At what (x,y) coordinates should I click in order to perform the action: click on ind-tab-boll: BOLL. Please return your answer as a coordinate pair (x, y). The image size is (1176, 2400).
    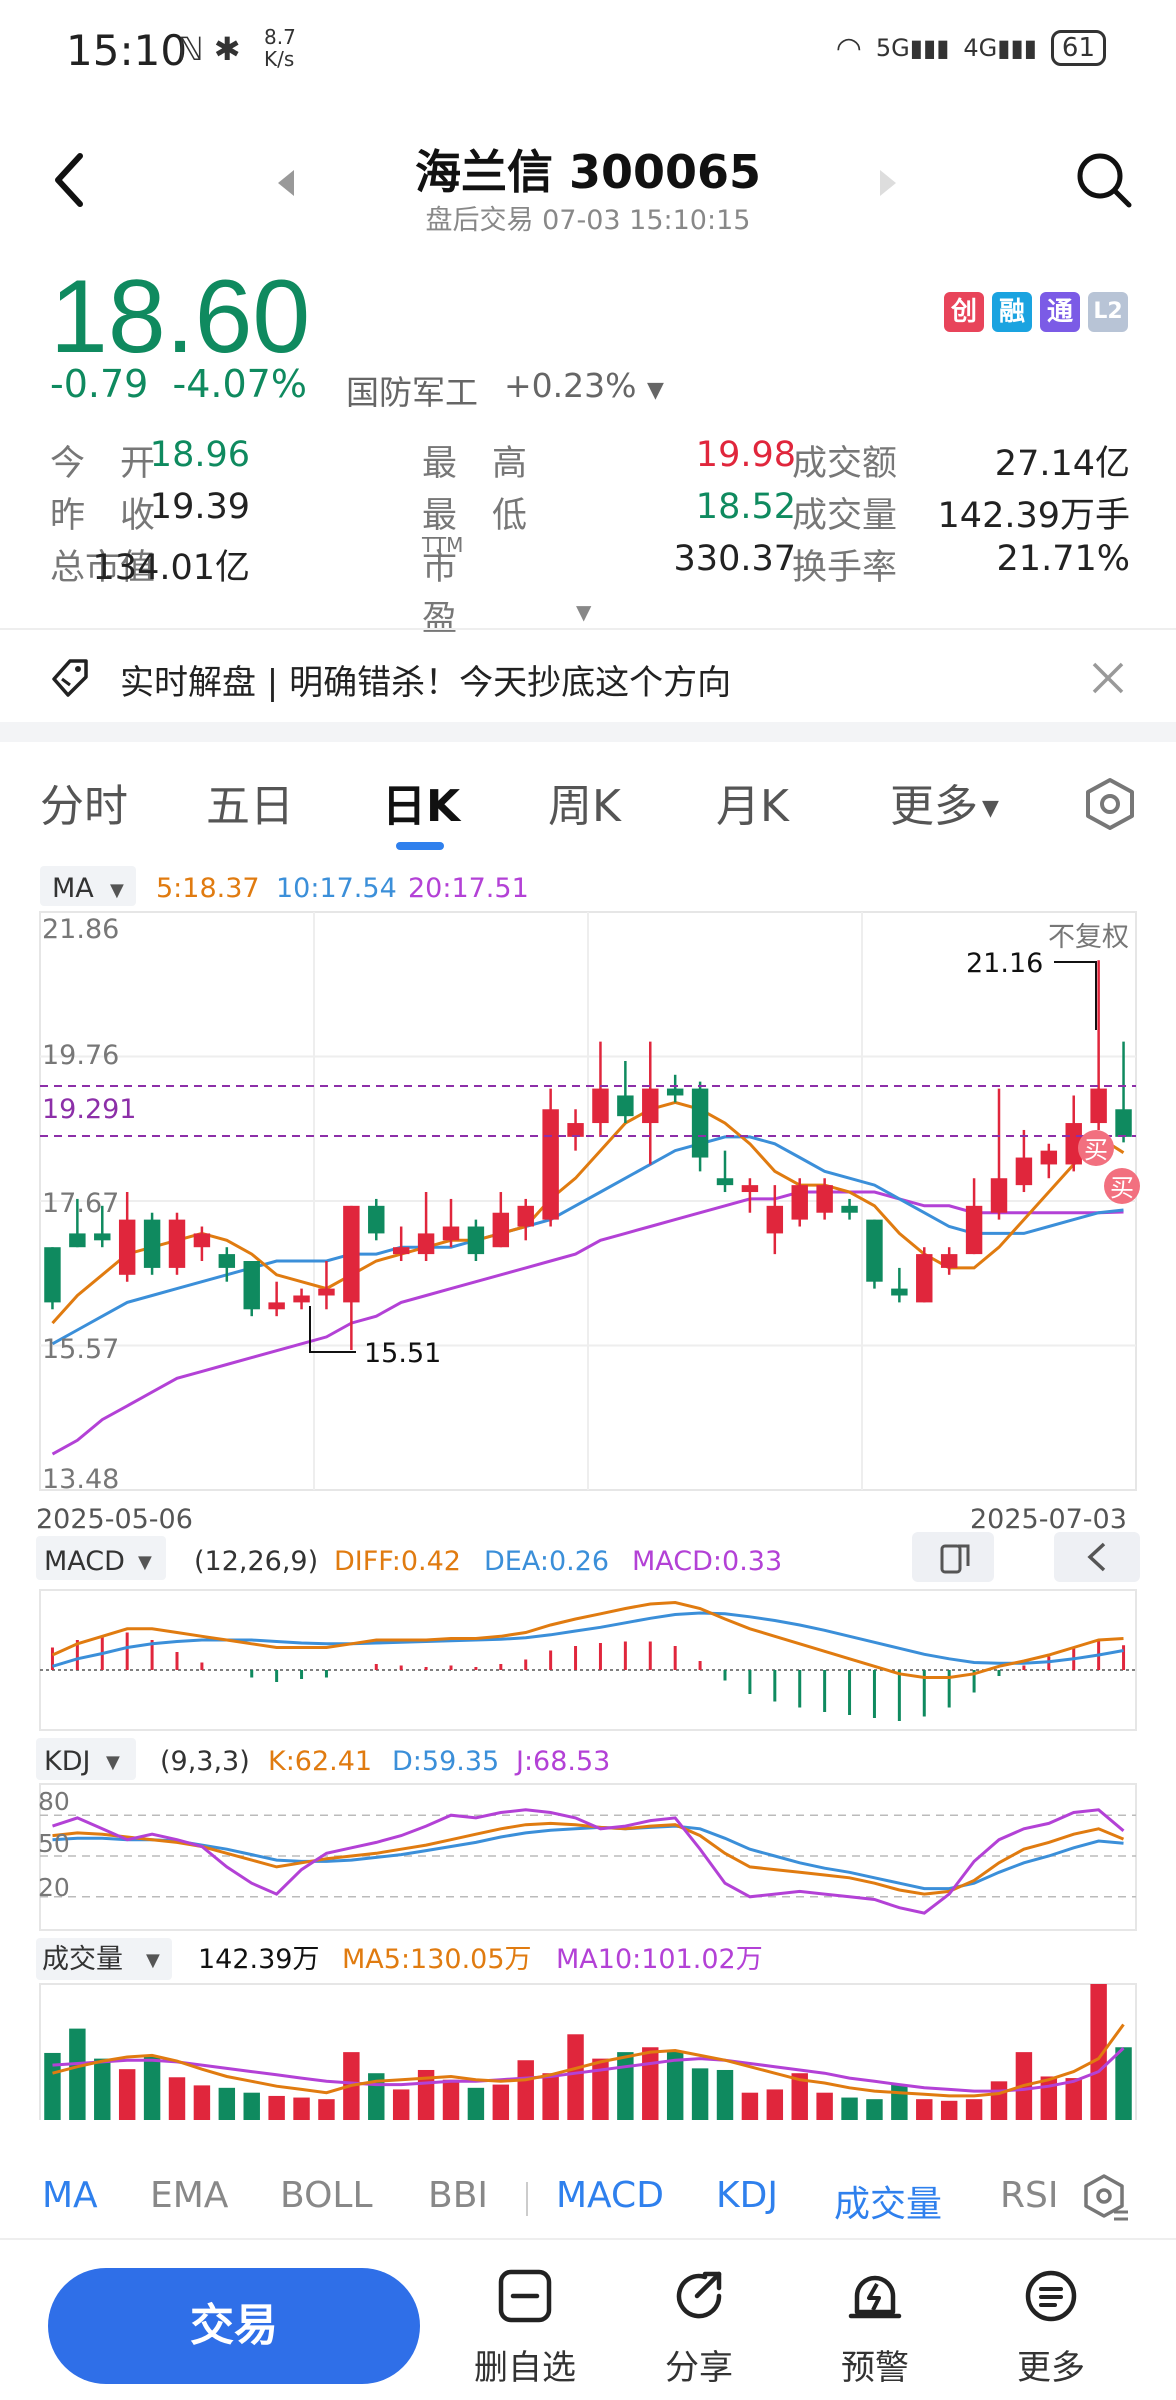
    Looking at the image, I should click on (326, 2195).